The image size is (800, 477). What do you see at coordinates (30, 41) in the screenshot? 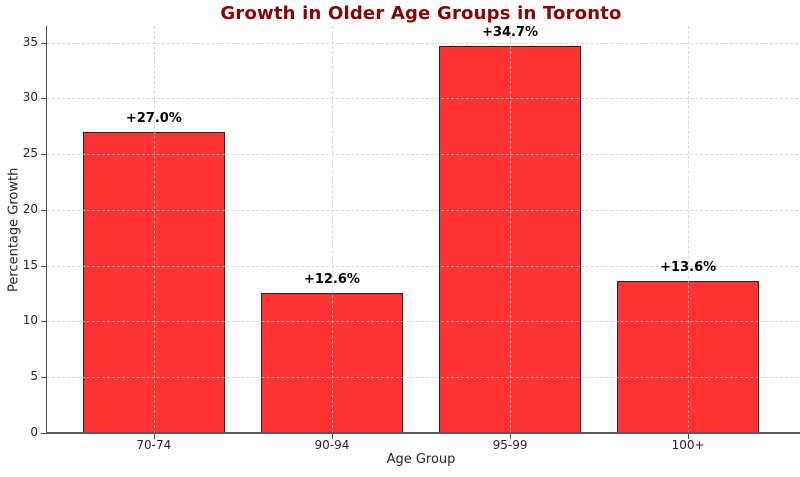
I see `y-tick-label-35: 35` at bounding box center [30, 41].